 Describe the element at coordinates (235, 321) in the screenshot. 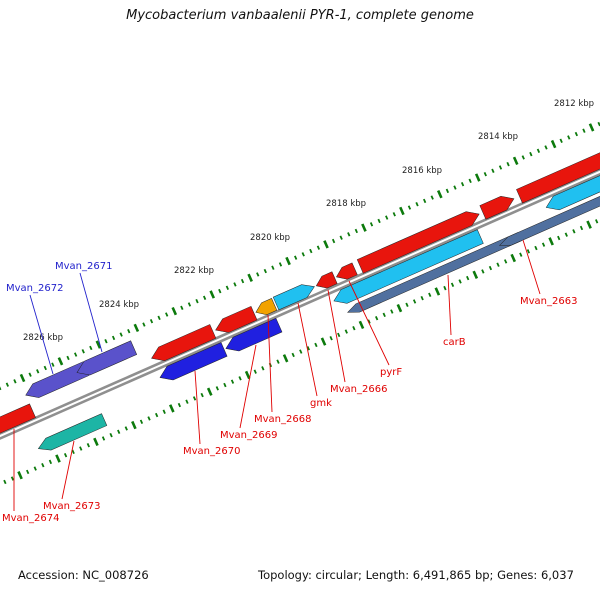

I see `gene-arrow-red_mid2` at that location.